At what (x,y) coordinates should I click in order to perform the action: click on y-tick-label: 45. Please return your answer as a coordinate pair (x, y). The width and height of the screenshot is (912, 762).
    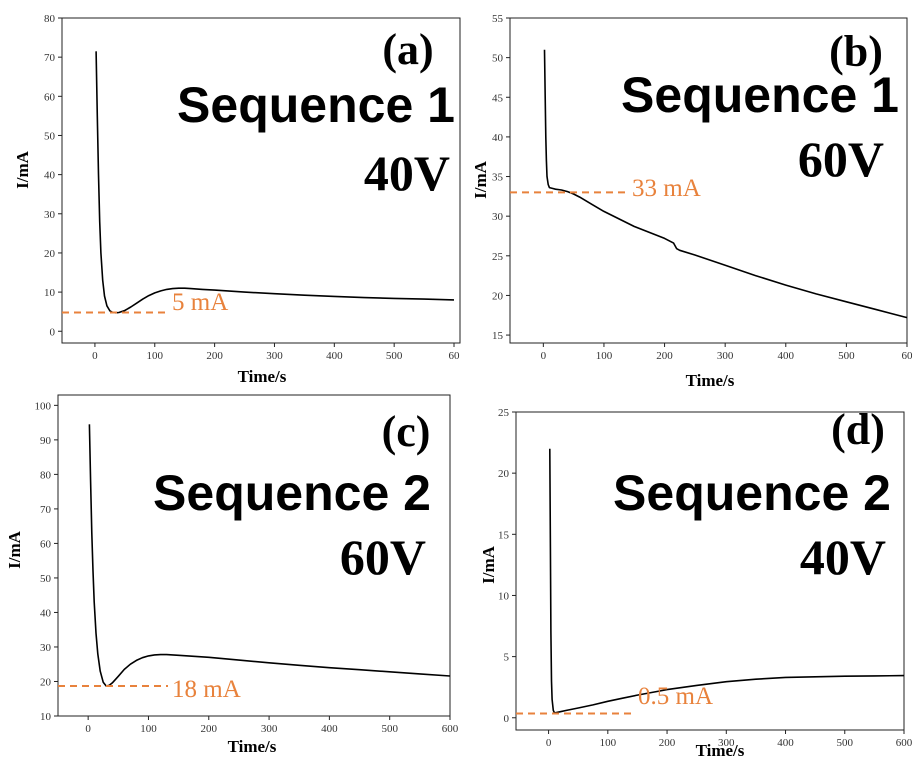
    Looking at the image, I should click on (498, 98).